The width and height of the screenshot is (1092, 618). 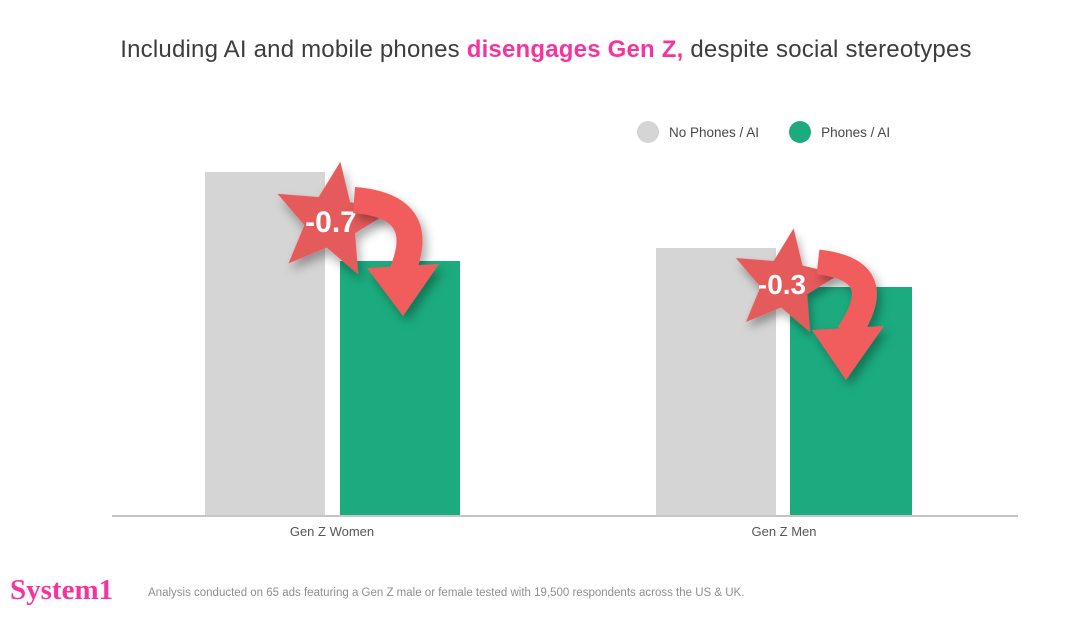 What do you see at coordinates (332, 531) in the screenshot?
I see `x-axis-label-gen-z-women: Gen Z Women` at bounding box center [332, 531].